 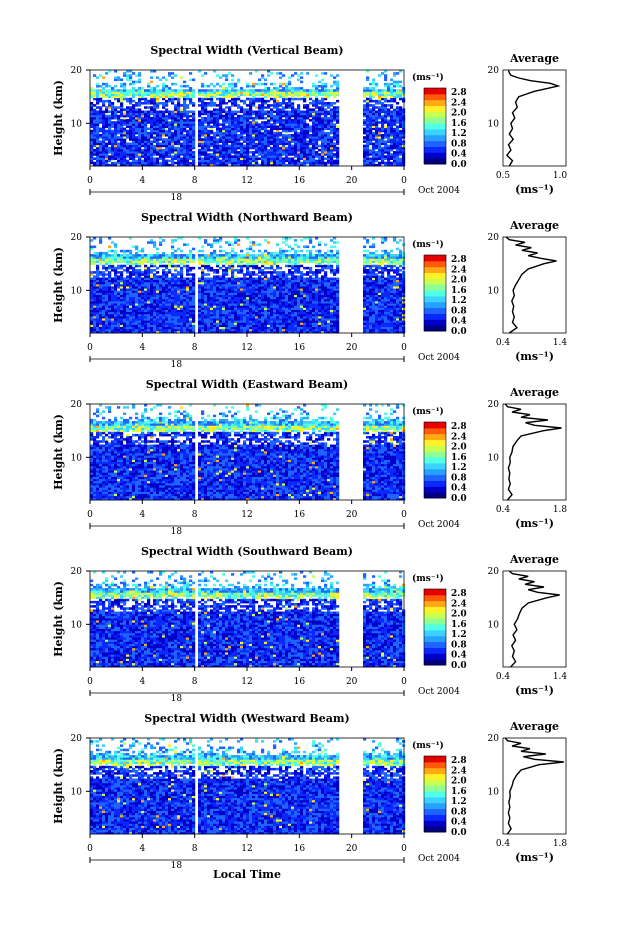 What do you see at coordinates (459, 124) in the screenshot?
I see `colorbar-tick-label: 1.6` at bounding box center [459, 124].